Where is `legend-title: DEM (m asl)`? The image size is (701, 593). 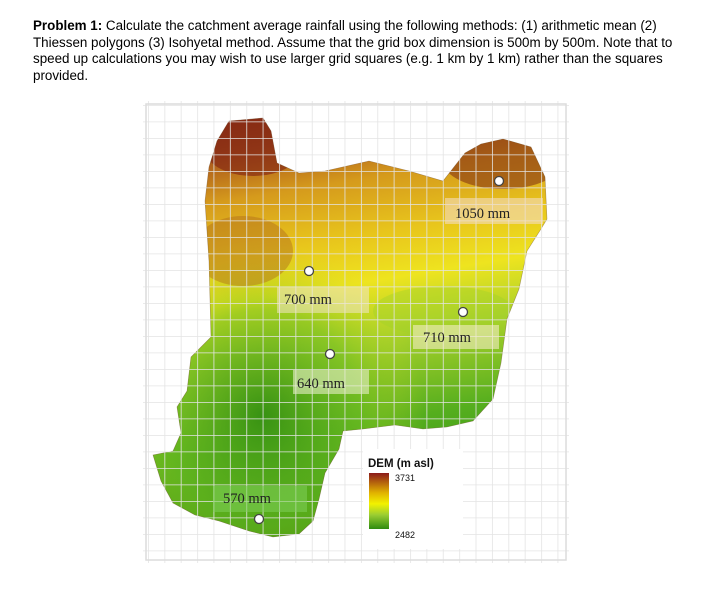
legend-title: DEM (m asl) is located at coordinates (401, 464).